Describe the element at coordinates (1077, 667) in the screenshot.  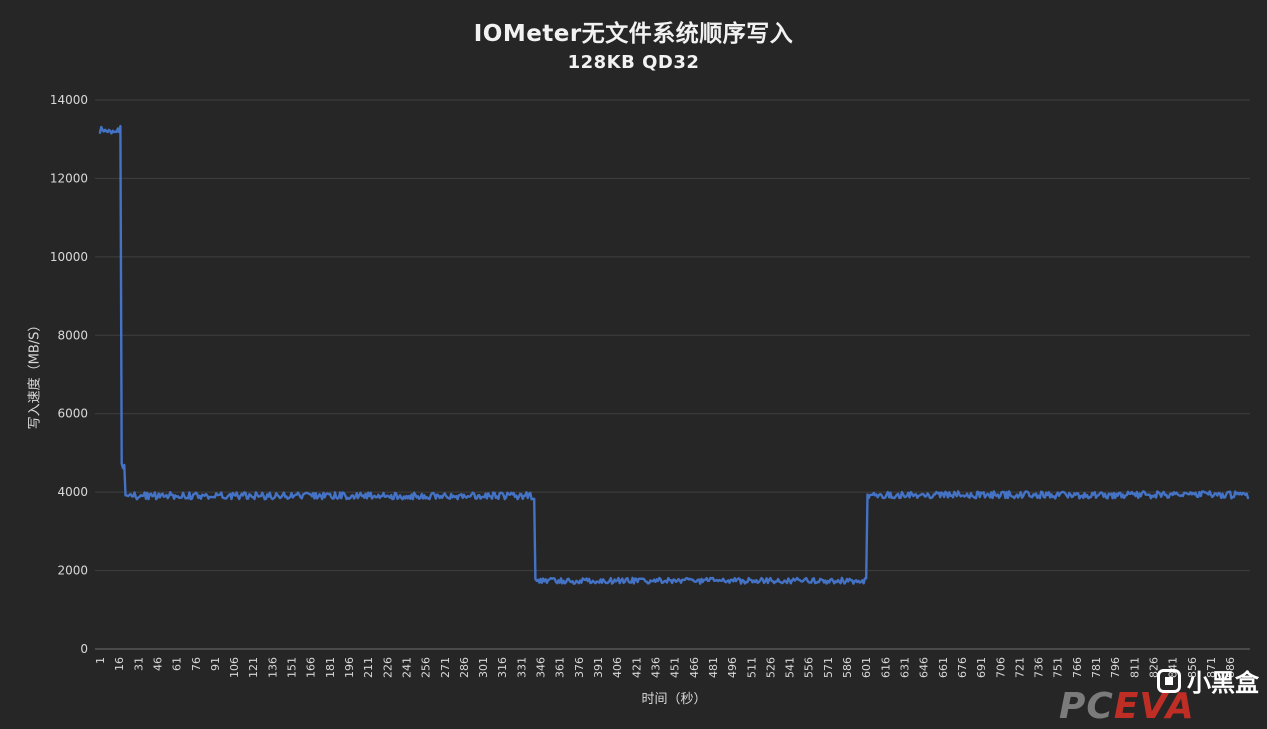
I see `x-tick-label: 766` at that location.